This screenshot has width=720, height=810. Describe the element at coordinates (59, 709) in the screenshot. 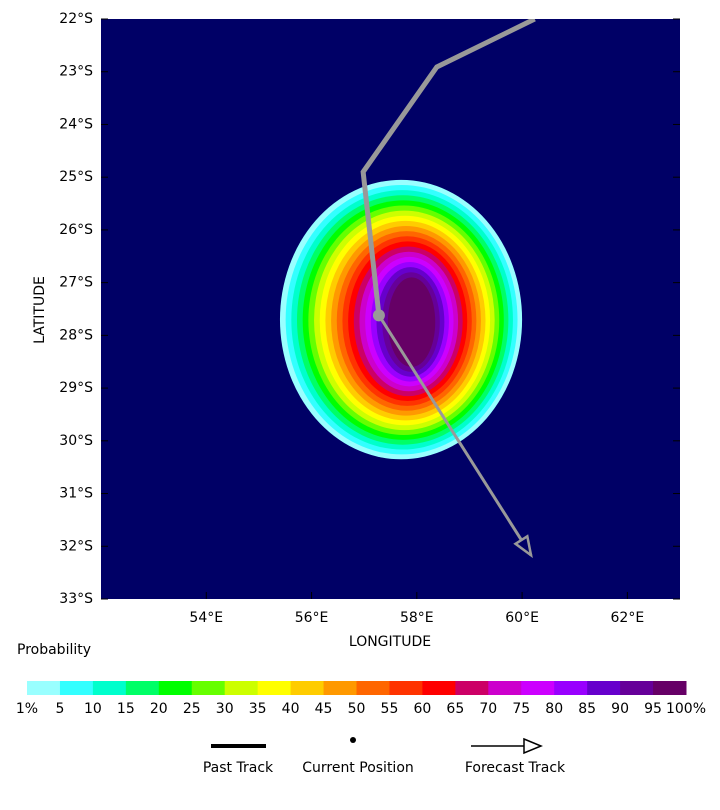

I see `colorbar-label: 5` at that location.